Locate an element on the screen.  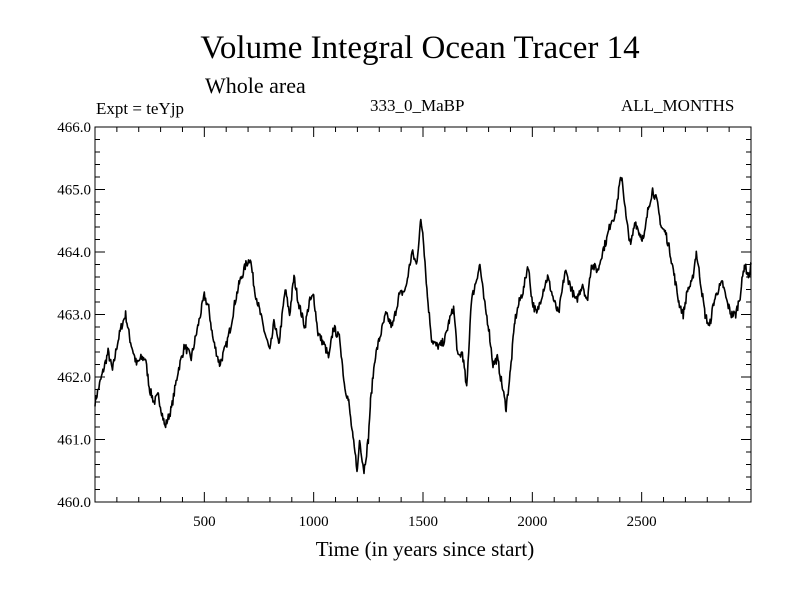
x-tick-label: 2500 is located at coordinates (642, 522).